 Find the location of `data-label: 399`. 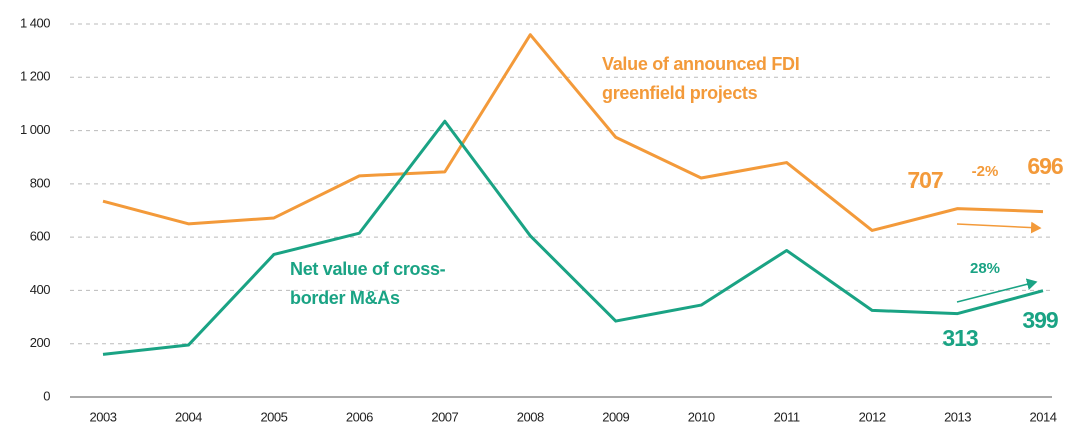

data-label: 399 is located at coordinates (1040, 320).